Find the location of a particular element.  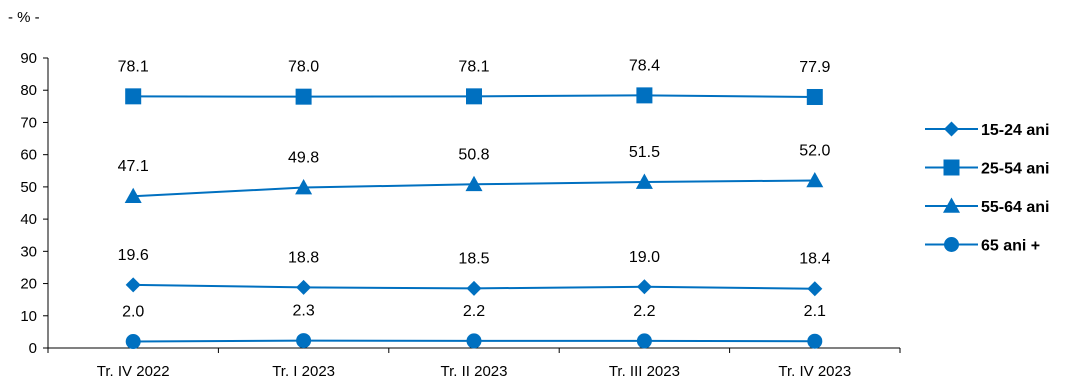

data-label: 78.4 is located at coordinates (644, 65).